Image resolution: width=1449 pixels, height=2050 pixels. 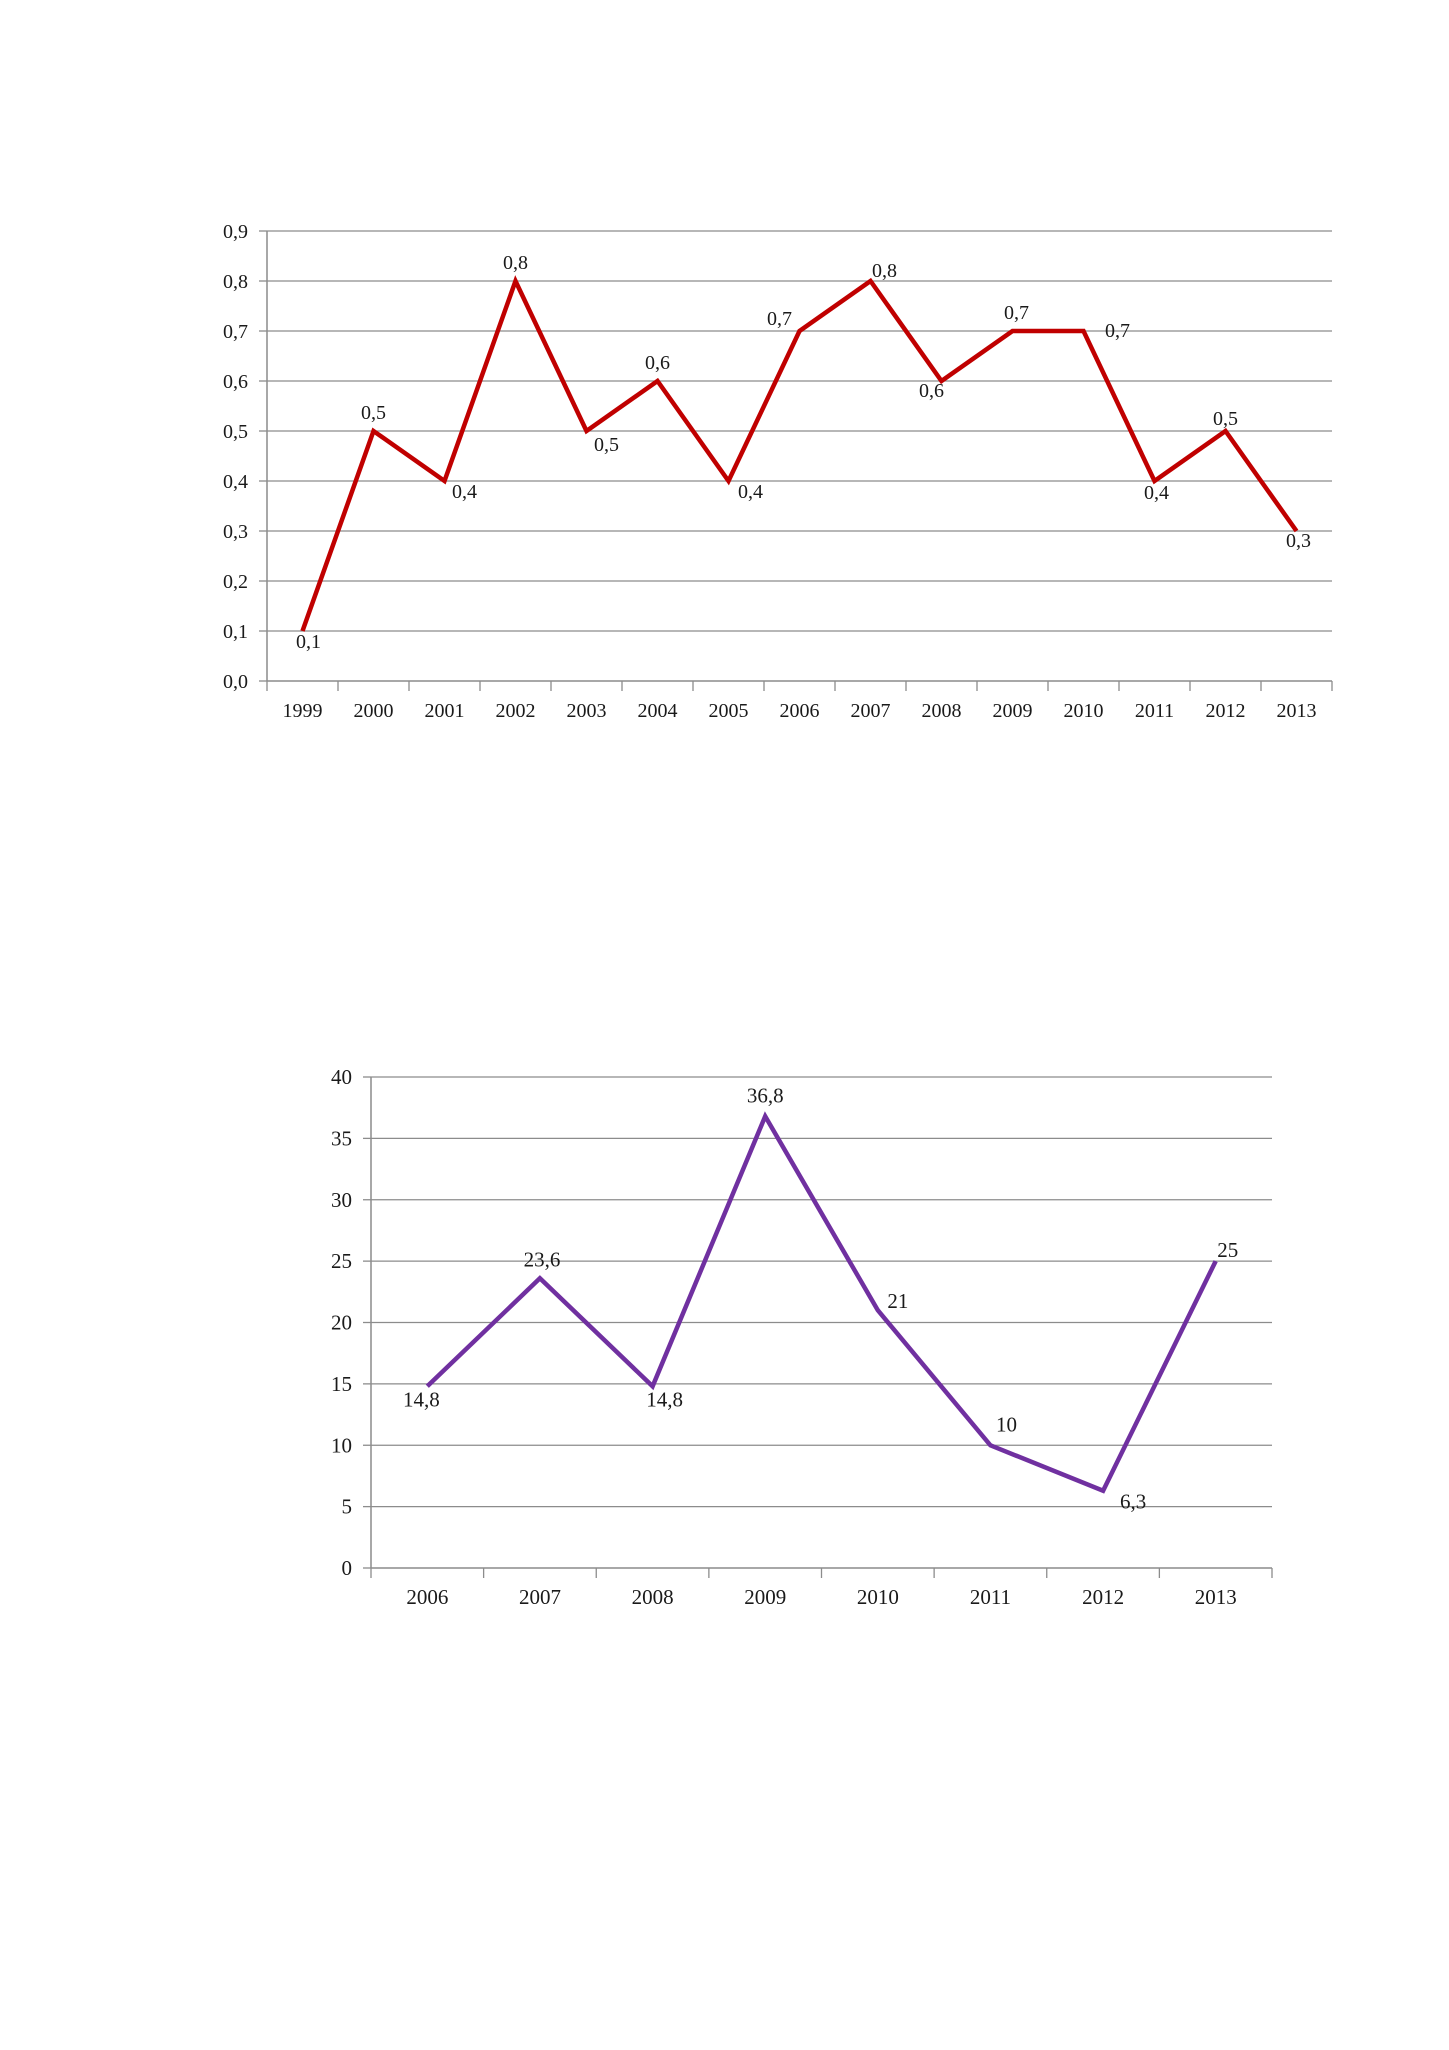 What do you see at coordinates (341, 1384) in the screenshot?
I see `y-tick-label: 15` at bounding box center [341, 1384].